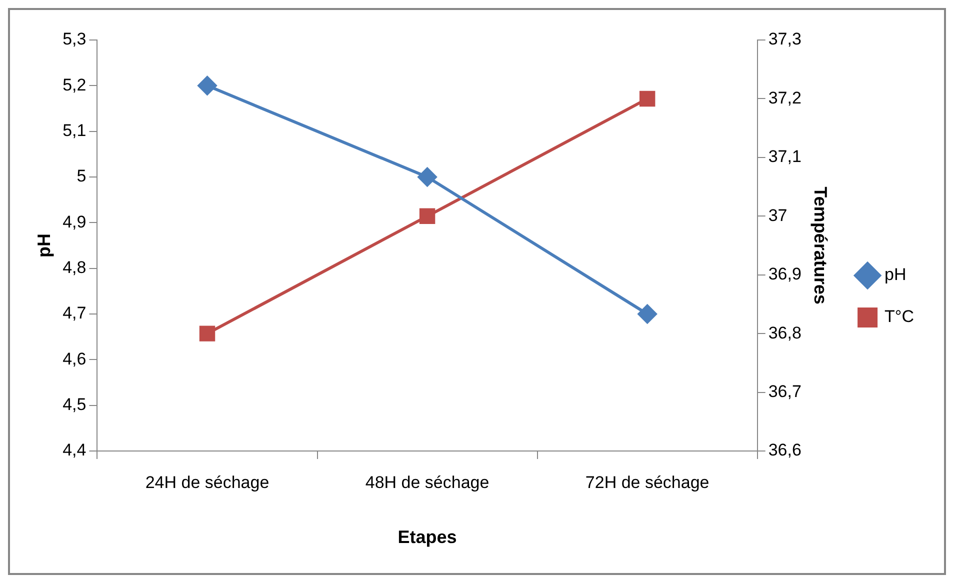 The height and width of the screenshot is (587, 958). Describe the element at coordinates (785, 274) in the screenshot. I see `y2-tick-label: 36,9` at that location.